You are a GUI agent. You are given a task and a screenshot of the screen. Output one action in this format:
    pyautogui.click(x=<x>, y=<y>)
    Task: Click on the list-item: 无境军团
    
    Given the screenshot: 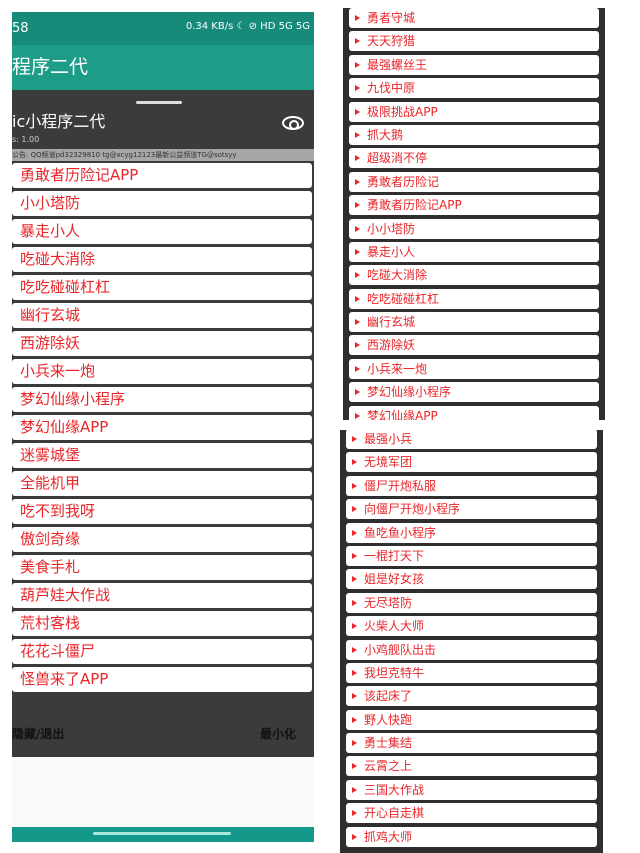 What is the action you would take?
    pyautogui.click(x=471, y=462)
    